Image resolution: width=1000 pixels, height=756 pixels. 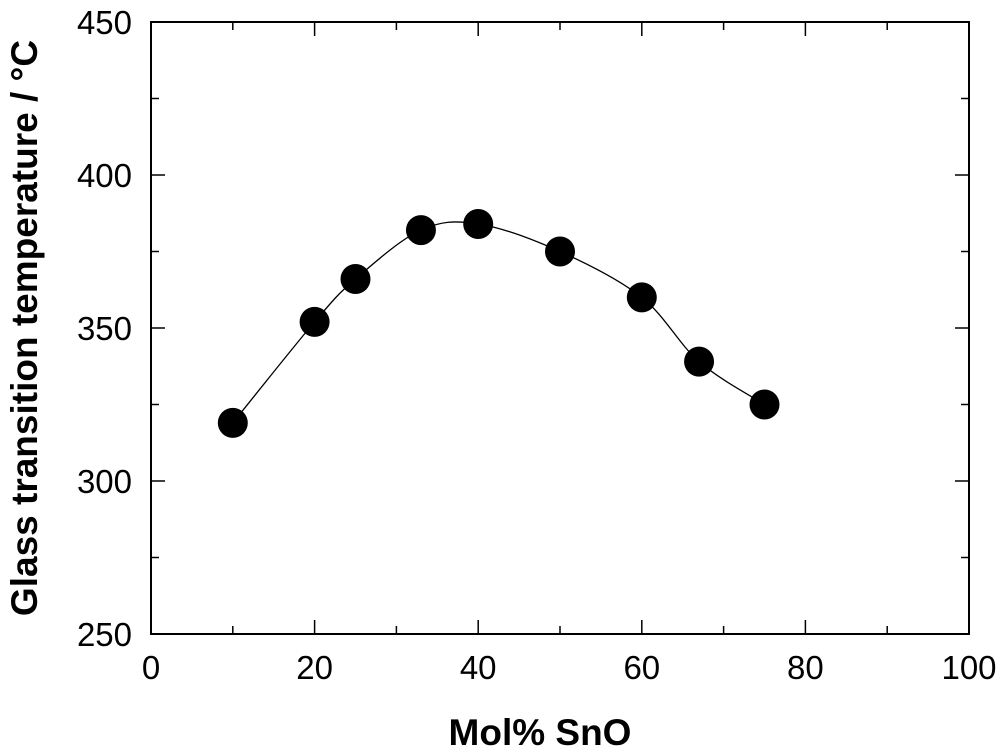 What do you see at coordinates (104, 634) in the screenshot?
I see `y-tick-label: 250` at bounding box center [104, 634].